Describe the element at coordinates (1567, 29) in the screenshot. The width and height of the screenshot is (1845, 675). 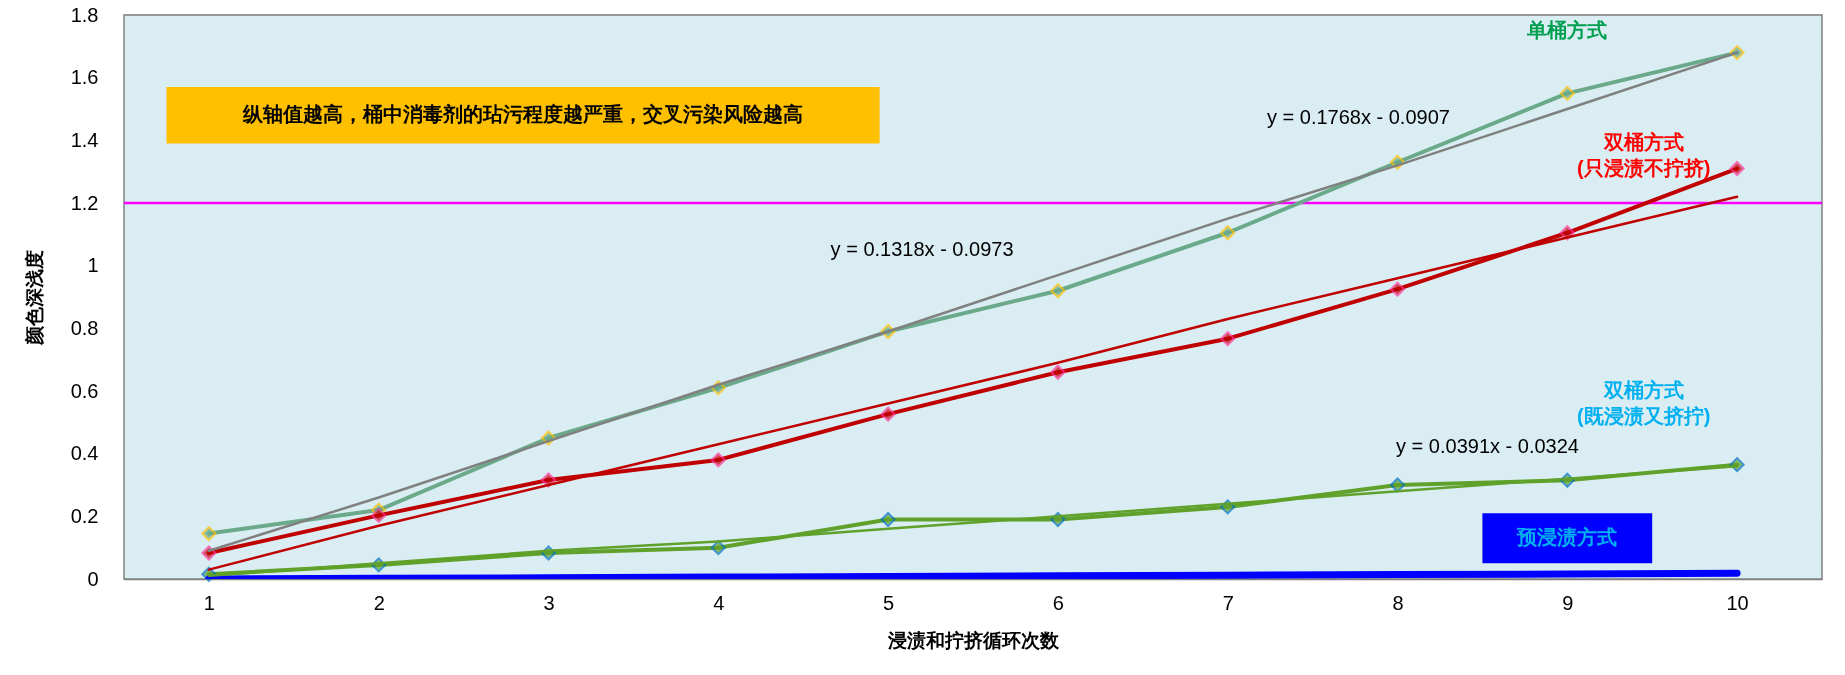
I see `text: 单桶方式` at that location.